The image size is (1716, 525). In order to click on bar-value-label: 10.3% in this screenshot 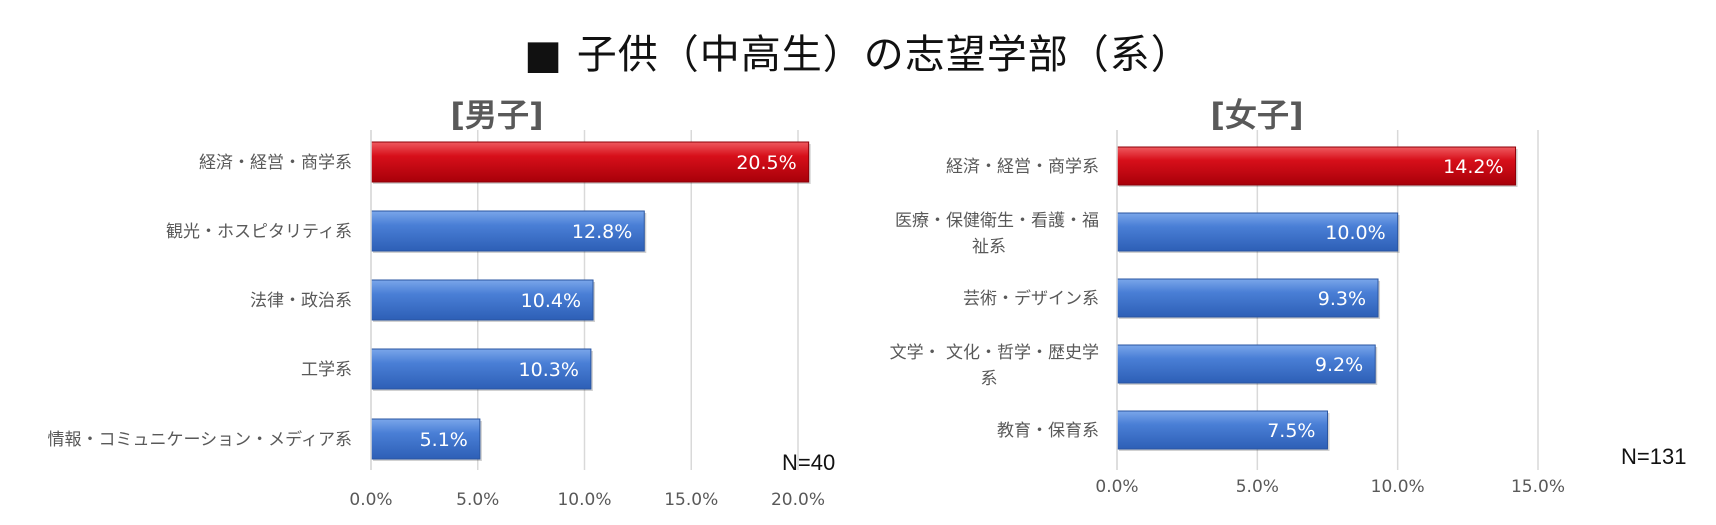, I will do `click(549, 370)`.